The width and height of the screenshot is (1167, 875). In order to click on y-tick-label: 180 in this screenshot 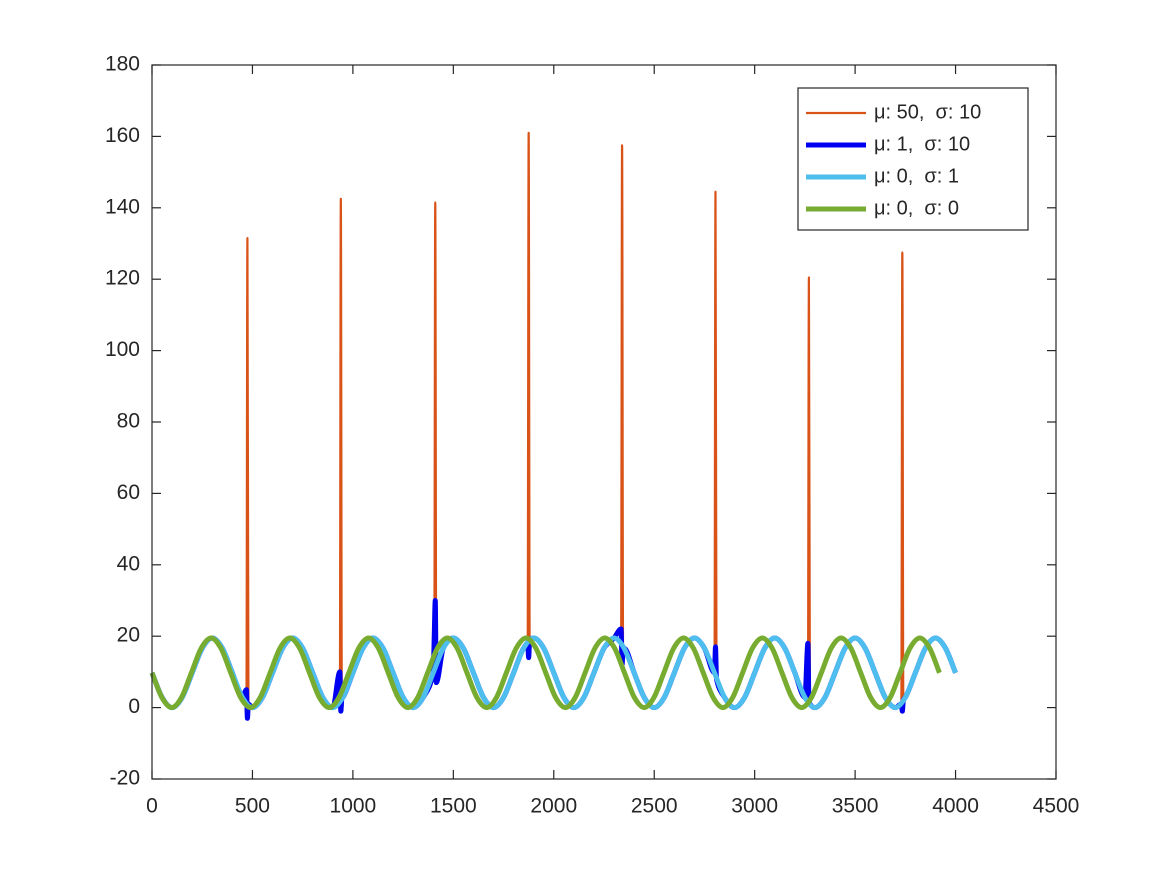, I will do `click(122, 64)`.